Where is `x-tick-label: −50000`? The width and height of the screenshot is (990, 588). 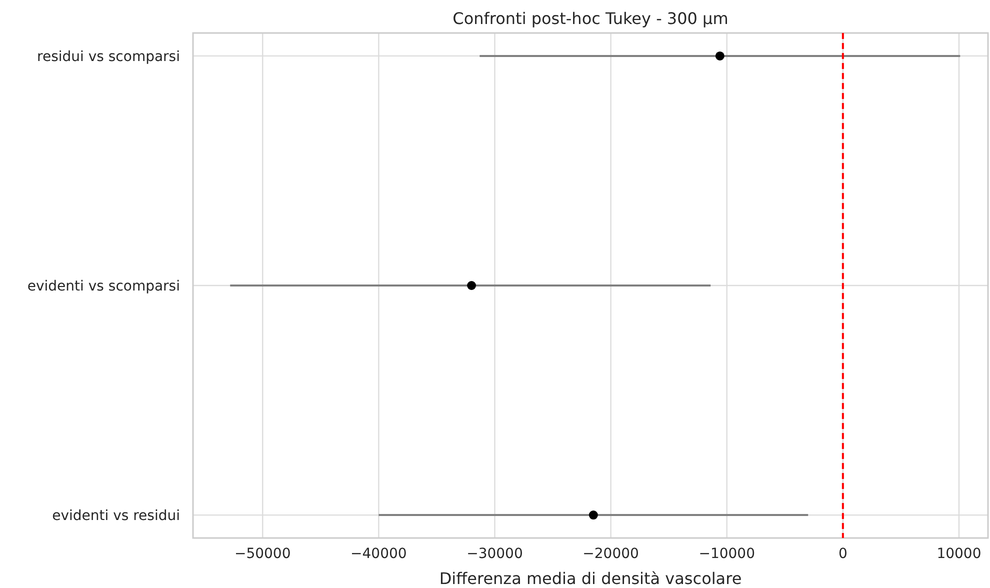 x-tick-label: −50000 is located at coordinates (262, 554).